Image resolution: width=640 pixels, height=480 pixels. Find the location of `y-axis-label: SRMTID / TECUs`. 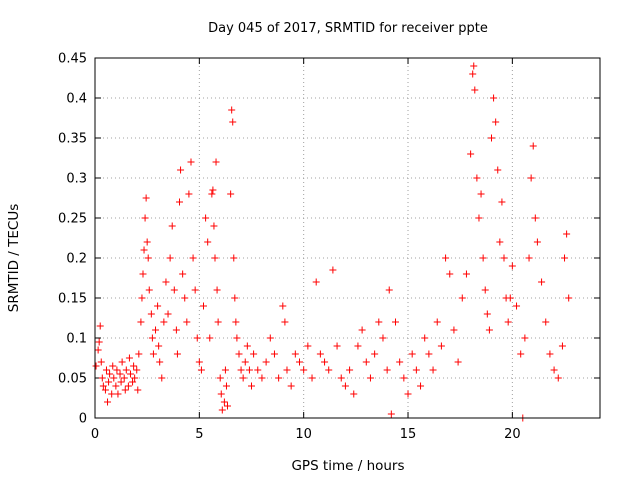

y-axis-label: SRMTID / TECUs is located at coordinates (14, 258).